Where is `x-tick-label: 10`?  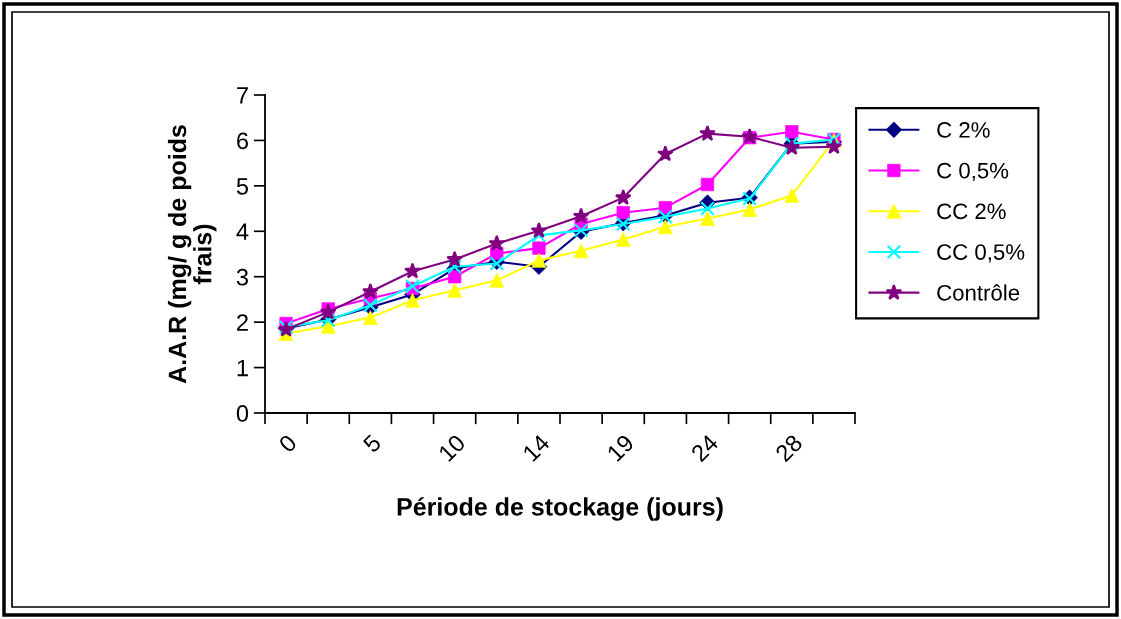
x-tick-label: 10 is located at coordinates (452, 447).